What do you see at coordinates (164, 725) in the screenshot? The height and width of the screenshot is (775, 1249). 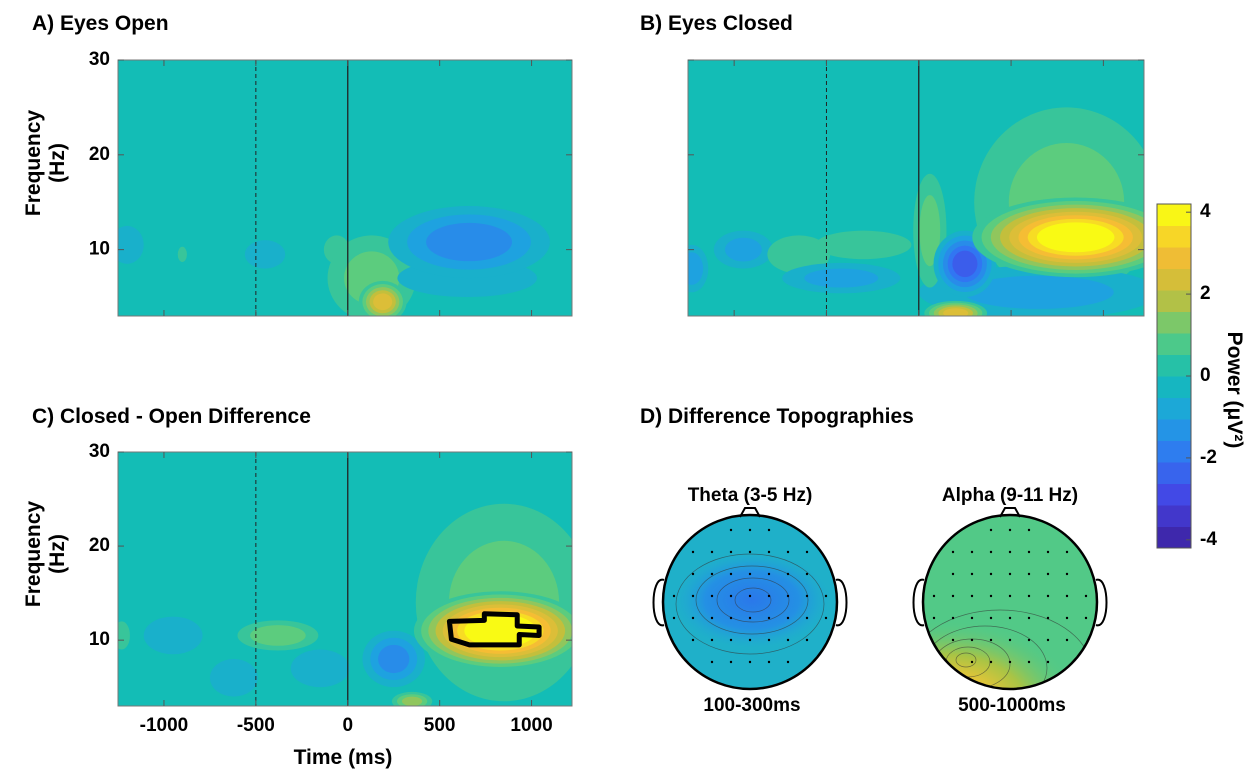 I see `x-tick-label: -1000` at bounding box center [164, 725].